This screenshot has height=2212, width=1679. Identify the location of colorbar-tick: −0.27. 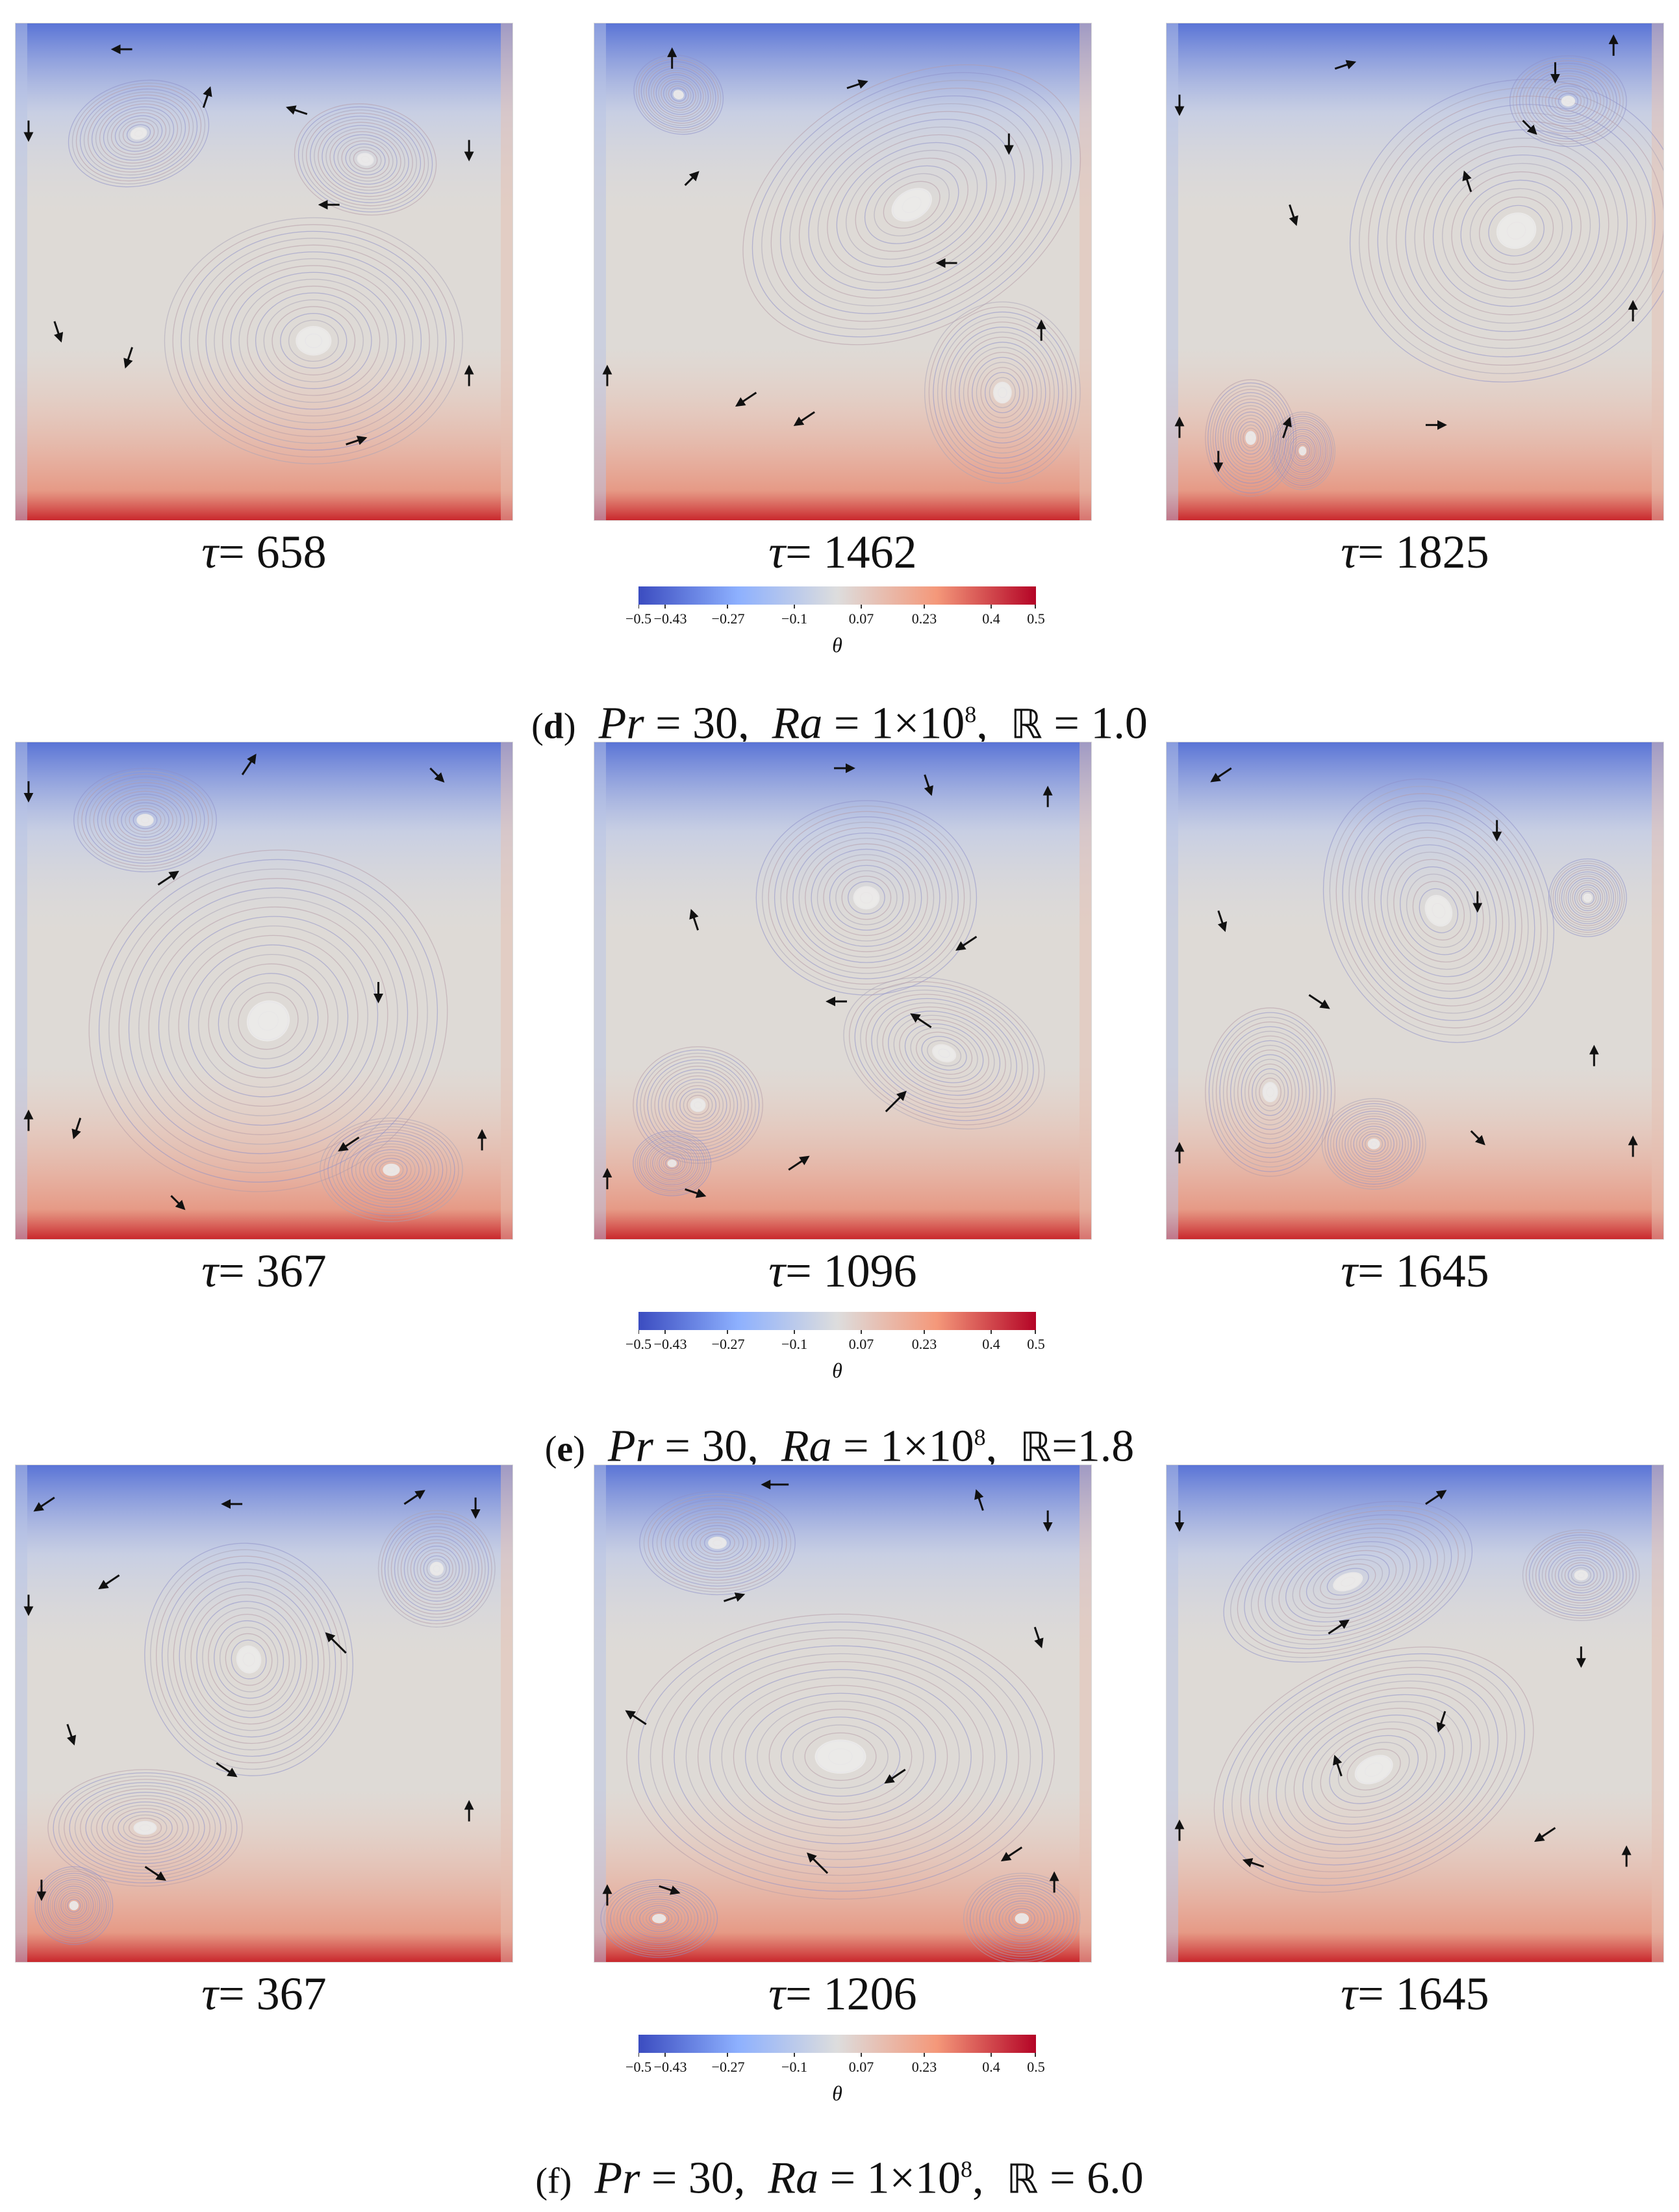
(728, 618).